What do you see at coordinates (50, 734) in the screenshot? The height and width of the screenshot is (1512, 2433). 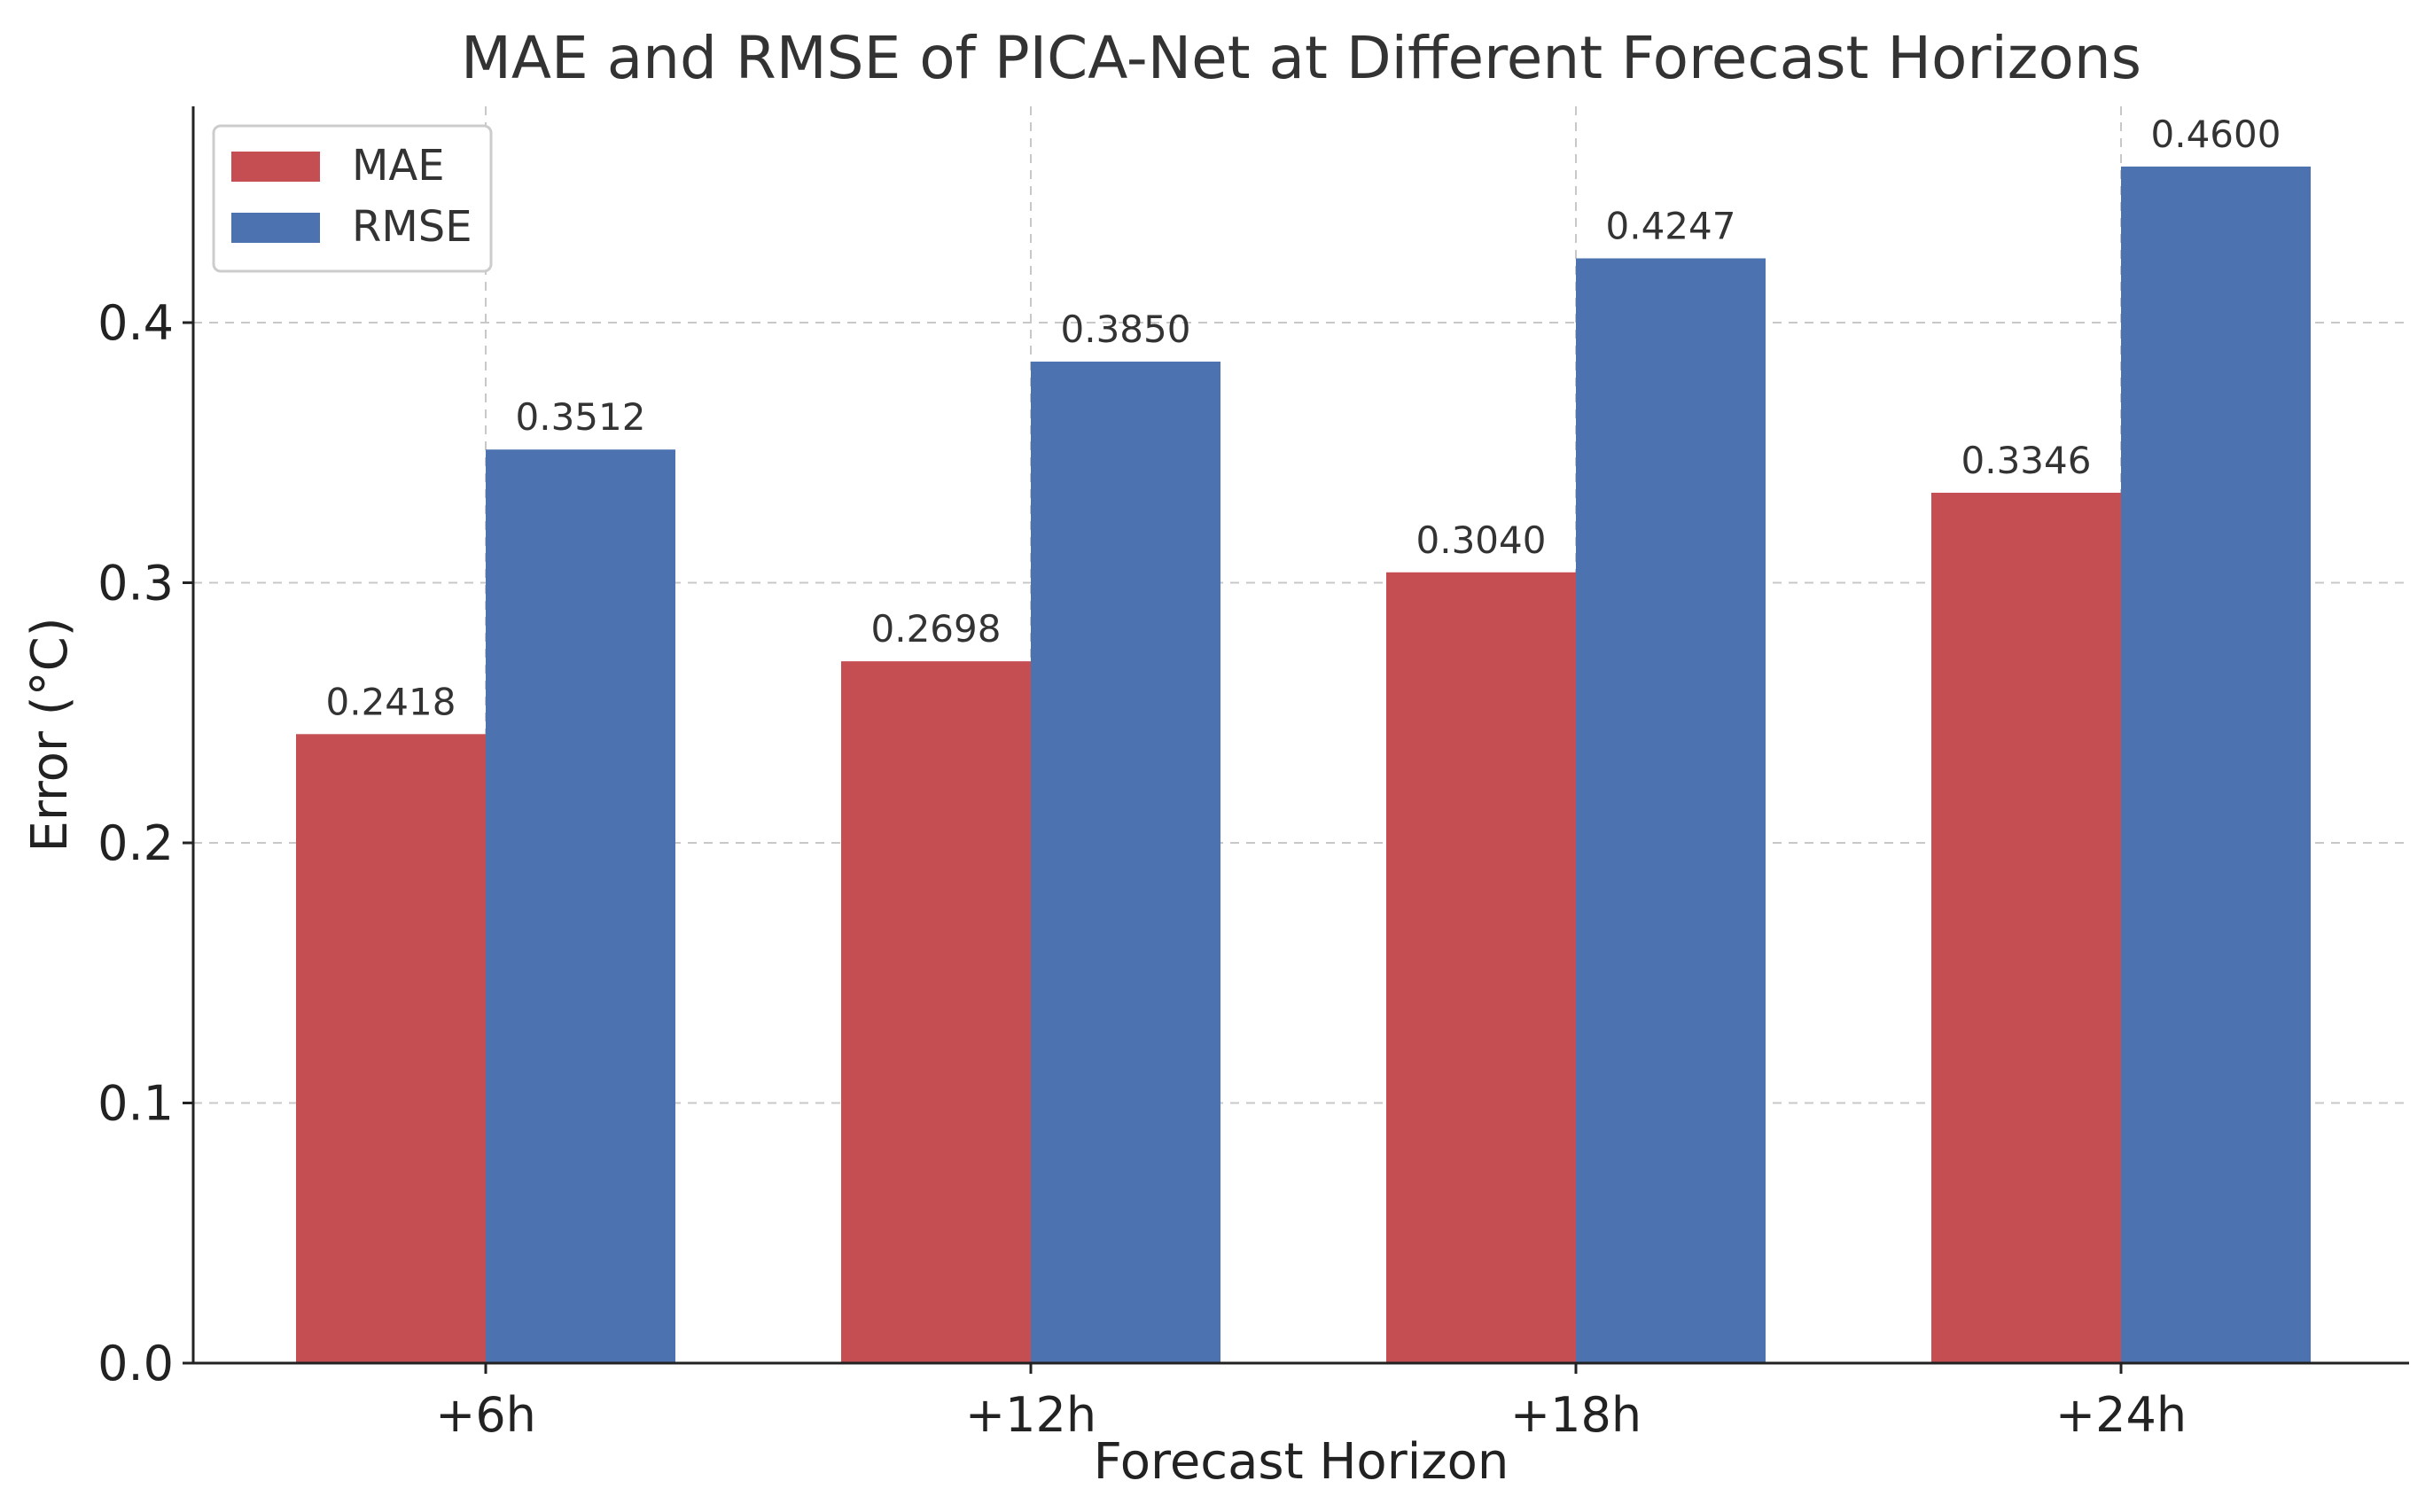 I see `y-axis-title: Error (°C)` at bounding box center [50, 734].